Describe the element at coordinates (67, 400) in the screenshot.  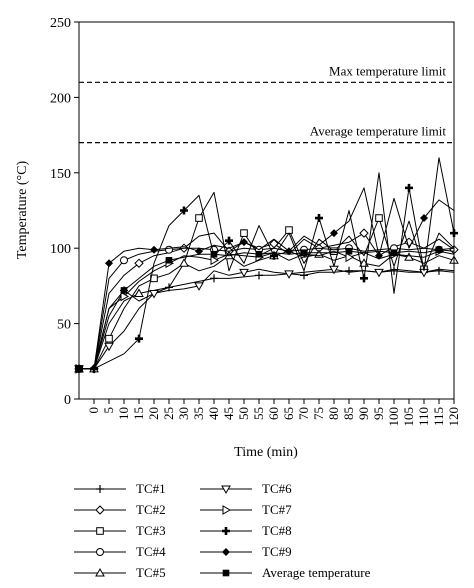
I see `y-tick-label: 0` at that location.